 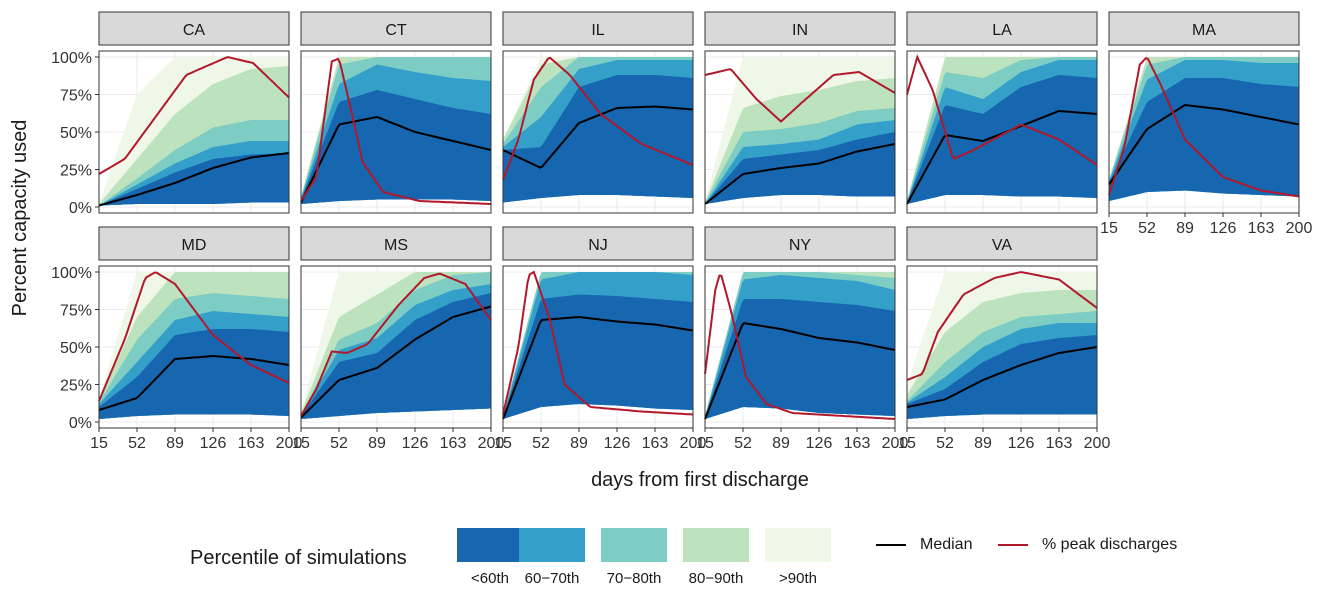 What do you see at coordinates (1002, 377) in the screenshot?
I see `median-line-va` at bounding box center [1002, 377].